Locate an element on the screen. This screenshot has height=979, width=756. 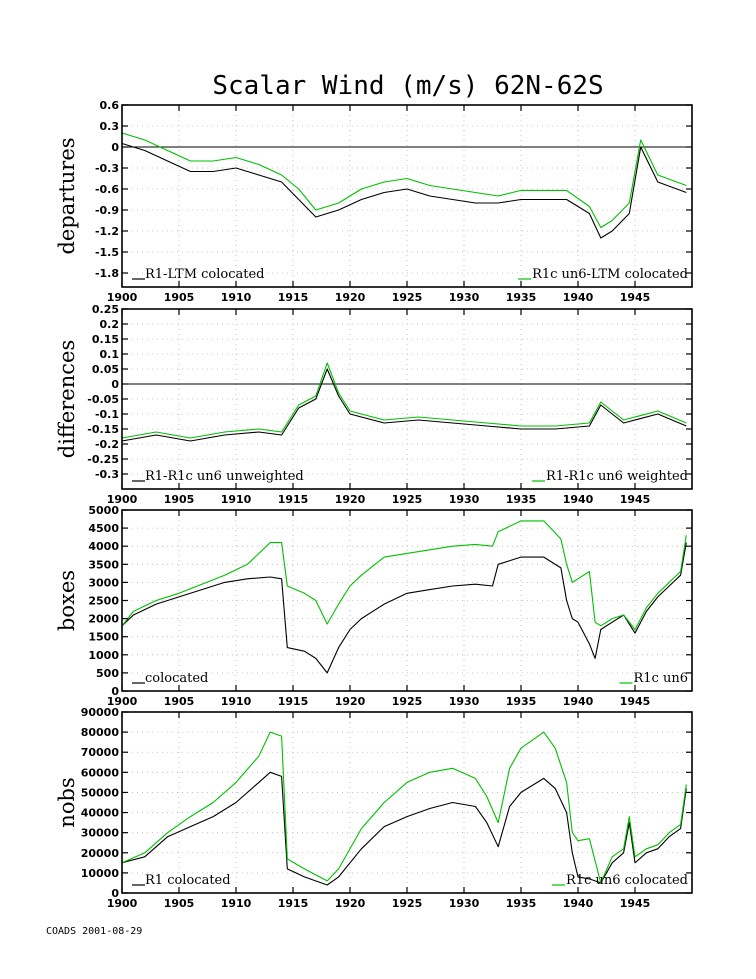
y-tick-label: 10000 is located at coordinates (100, 873).